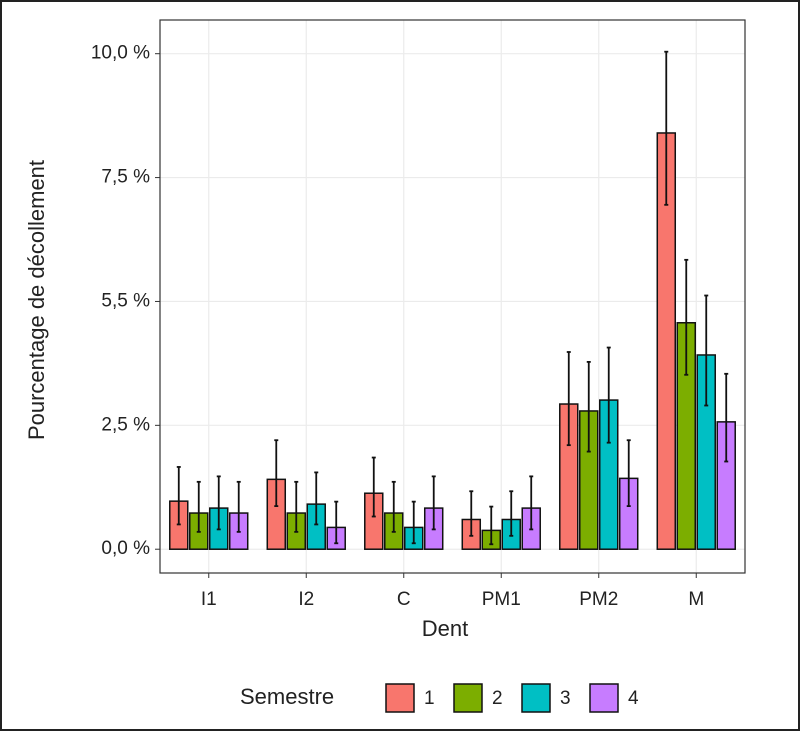 This screenshot has height=731, width=800. What do you see at coordinates (404, 599) in the screenshot?
I see `x-tick-label: C` at bounding box center [404, 599].